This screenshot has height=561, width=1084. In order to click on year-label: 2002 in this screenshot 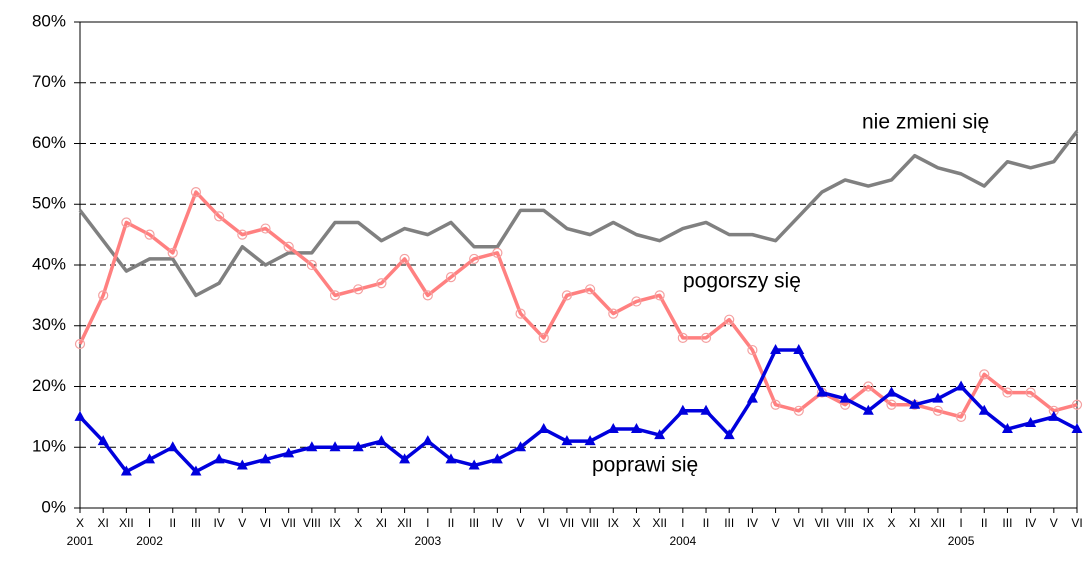, I will do `click(149, 541)`.